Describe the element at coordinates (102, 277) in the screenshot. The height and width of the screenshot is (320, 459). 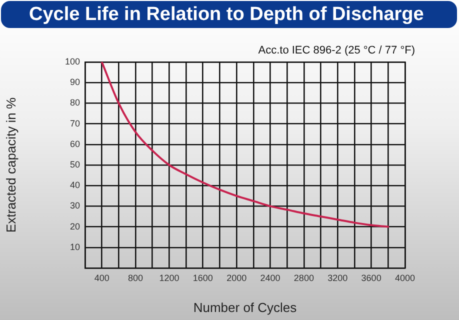
I see `x-tick-label: 400` at that location.